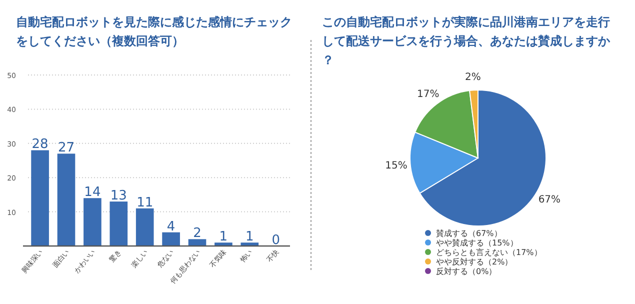 The image size is (635, 304). Describe the element at coordinates (118, 196) in the screenshot. I see `data-label: 13` at that location.